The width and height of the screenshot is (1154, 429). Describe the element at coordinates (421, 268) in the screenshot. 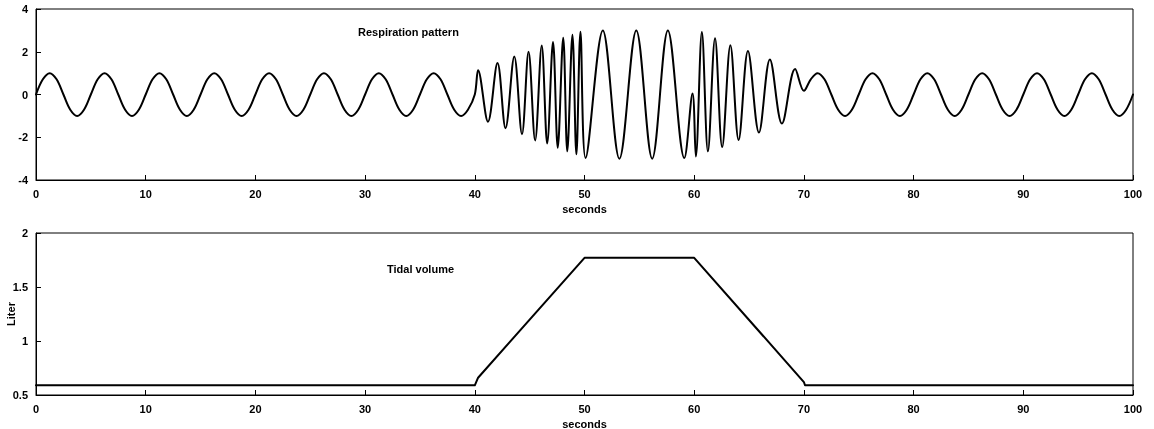

I see `annotation: Tidal volume` at that location.